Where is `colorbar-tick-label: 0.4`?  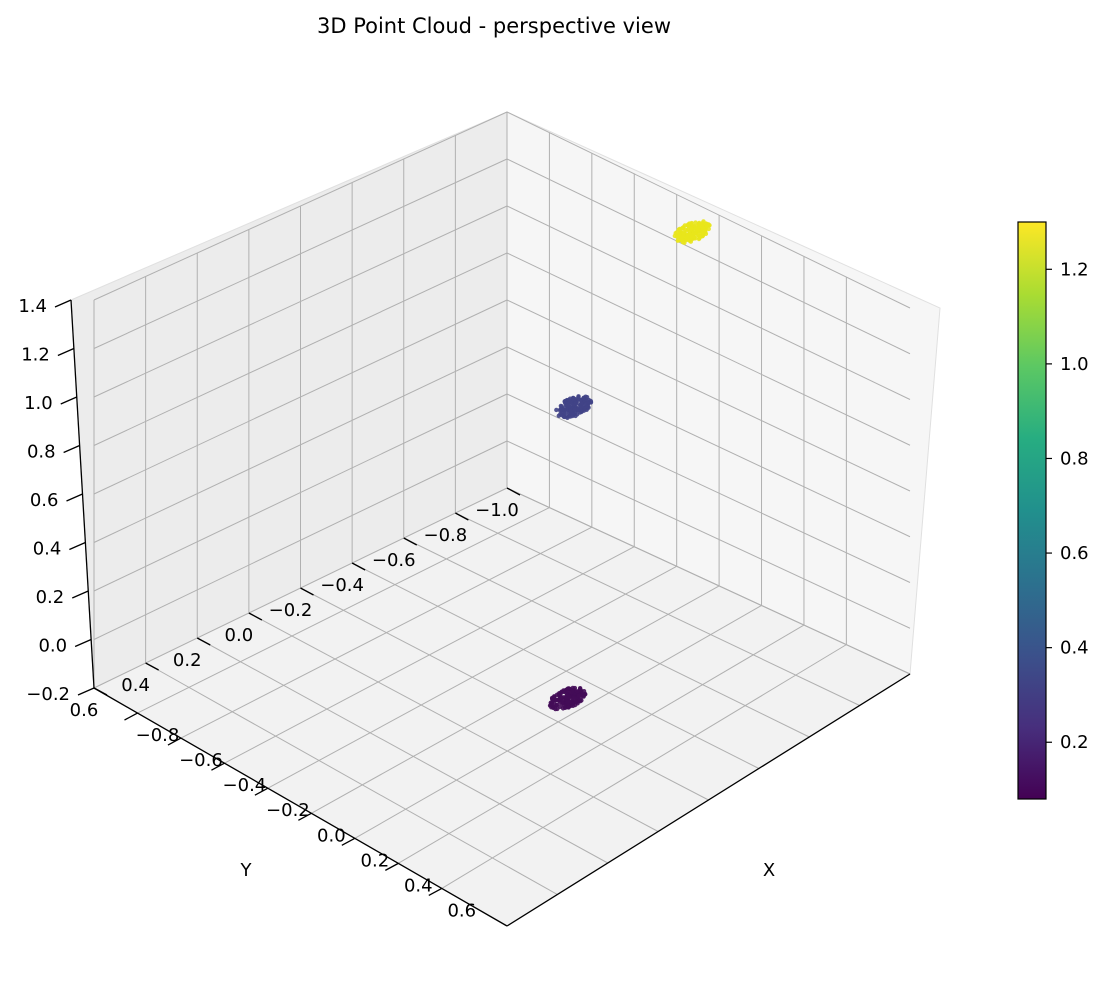
colorbar-tick-label: 0.4 is located at coordinates (1074, 648).